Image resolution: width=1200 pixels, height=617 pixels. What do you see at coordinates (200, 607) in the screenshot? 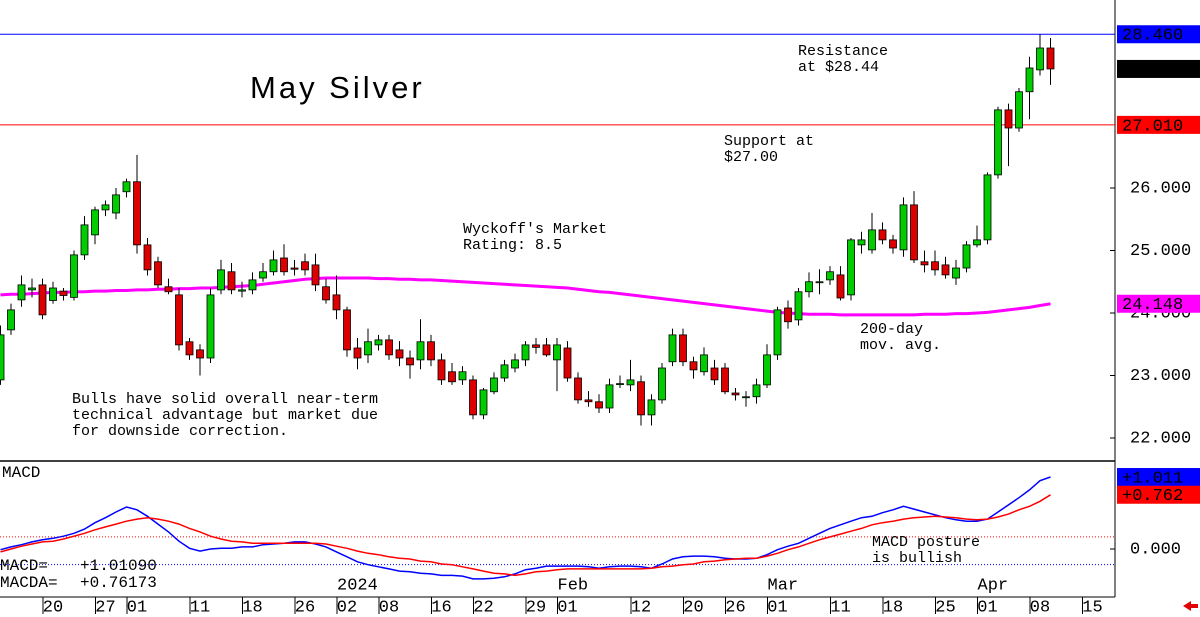
I see `x-tick-label: 11` at bounding box center [200, 607].